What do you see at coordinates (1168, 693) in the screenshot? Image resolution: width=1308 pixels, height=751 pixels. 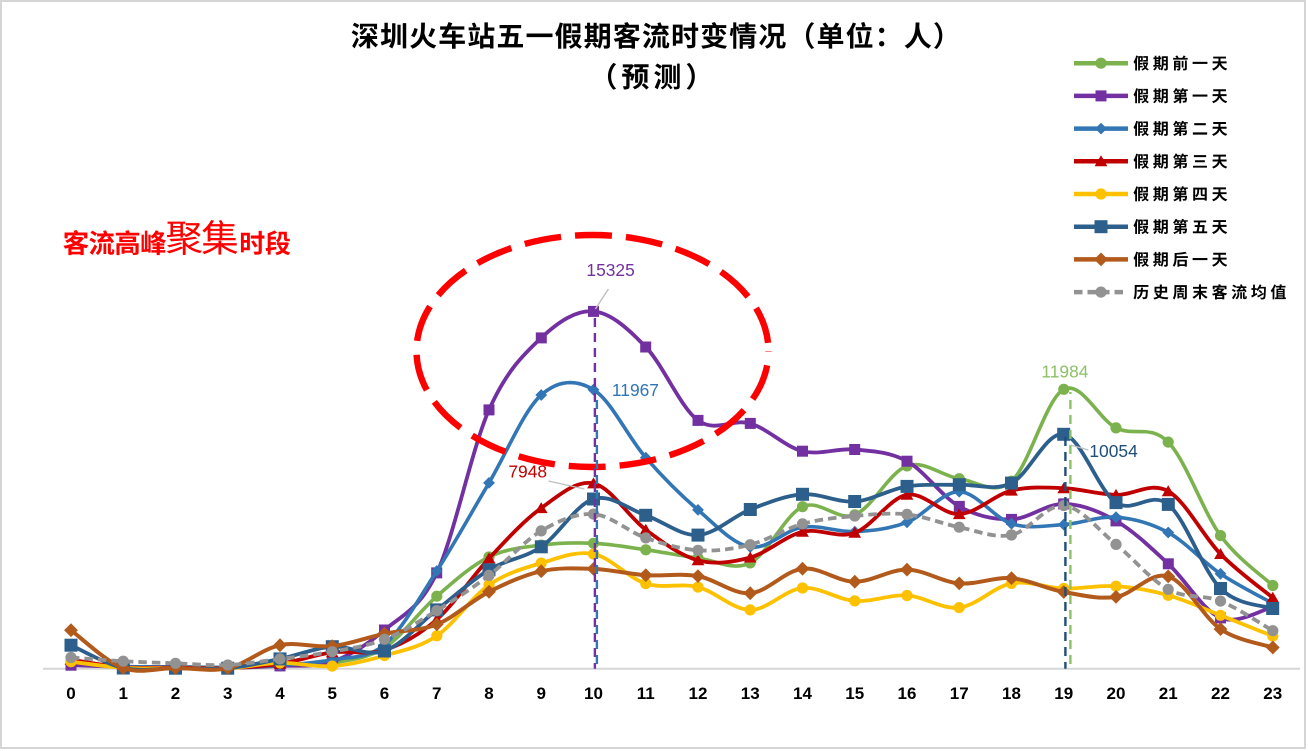 I see `svg-text: 21` at bounding box center [1168, 693].